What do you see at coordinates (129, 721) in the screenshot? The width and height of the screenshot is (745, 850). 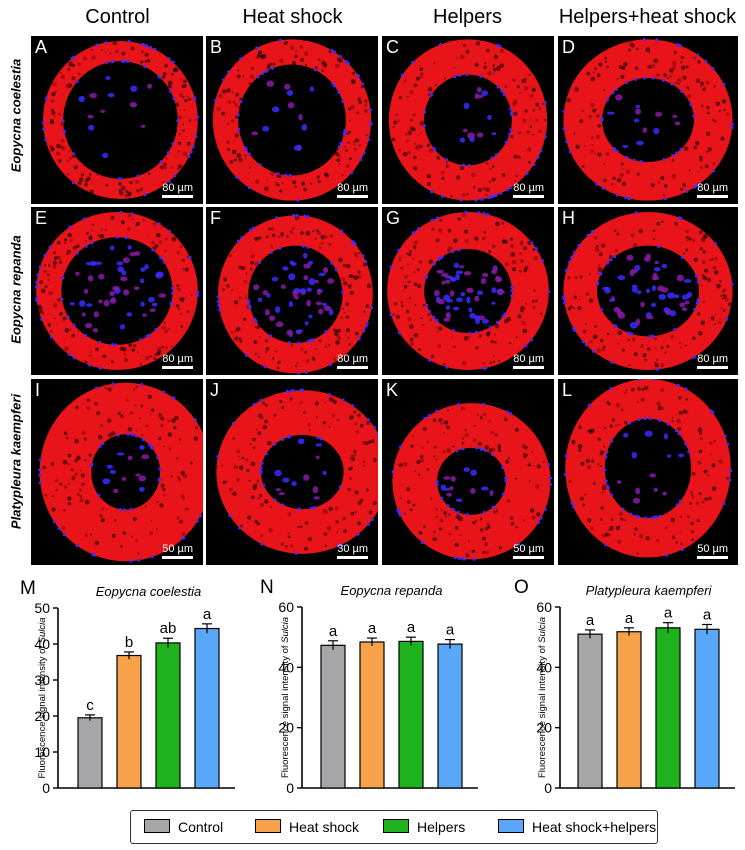 I see `bar-heat-shock` at bounding box center [129, 721].